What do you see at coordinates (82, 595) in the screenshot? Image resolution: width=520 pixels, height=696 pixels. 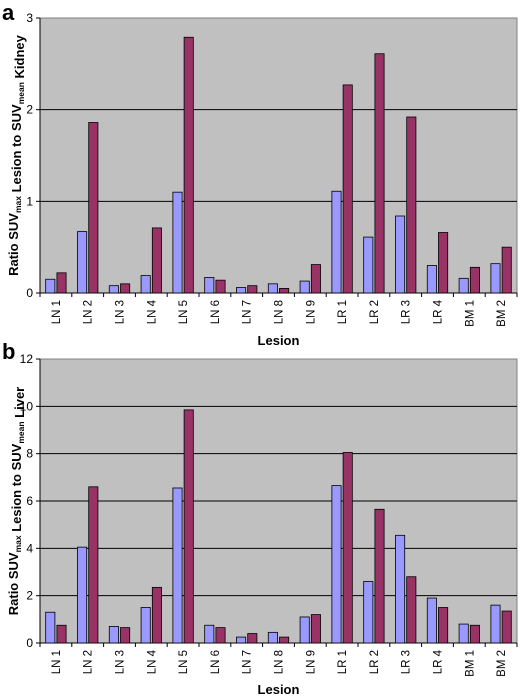 I see `bar-b-ln2-series1` at bounding box center [82, 595].